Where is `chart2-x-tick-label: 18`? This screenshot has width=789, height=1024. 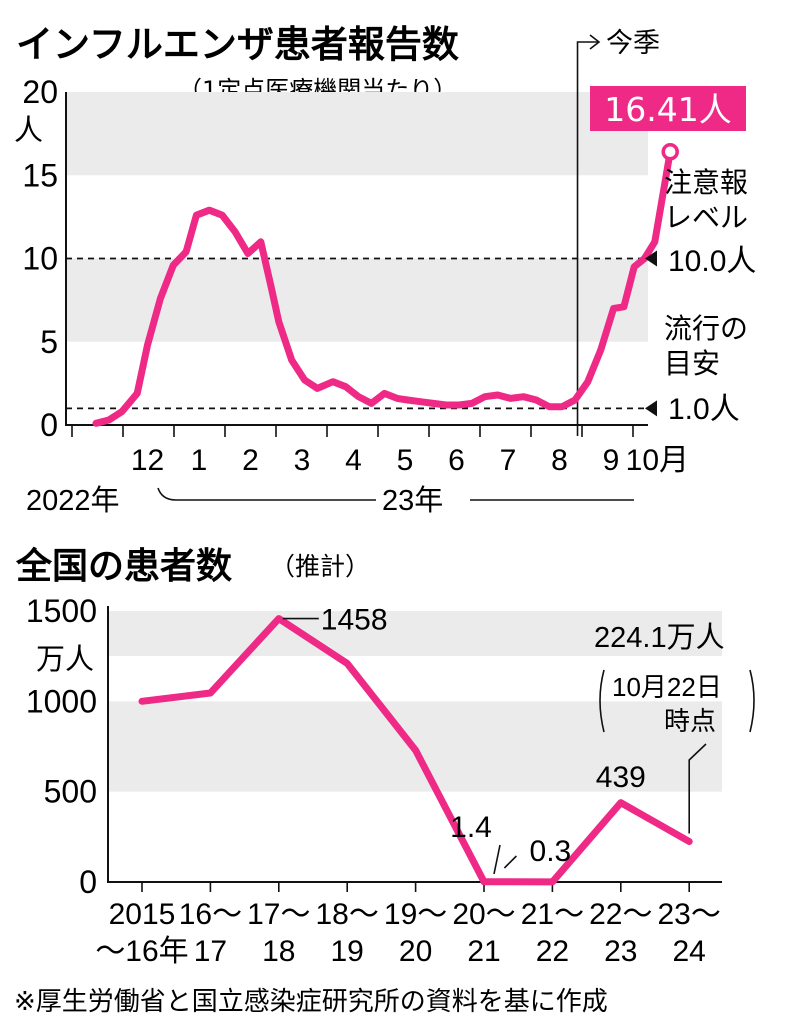
chart2-x-tick-label: 18 is located at coordinates (278, 951).